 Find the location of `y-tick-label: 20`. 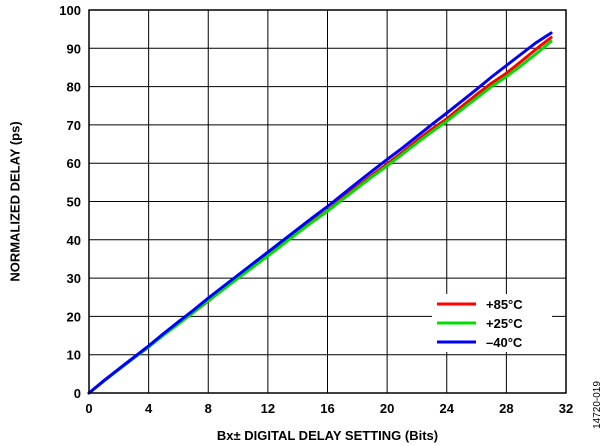

y-tick-label: 20 is located at coordinates (74, 316).